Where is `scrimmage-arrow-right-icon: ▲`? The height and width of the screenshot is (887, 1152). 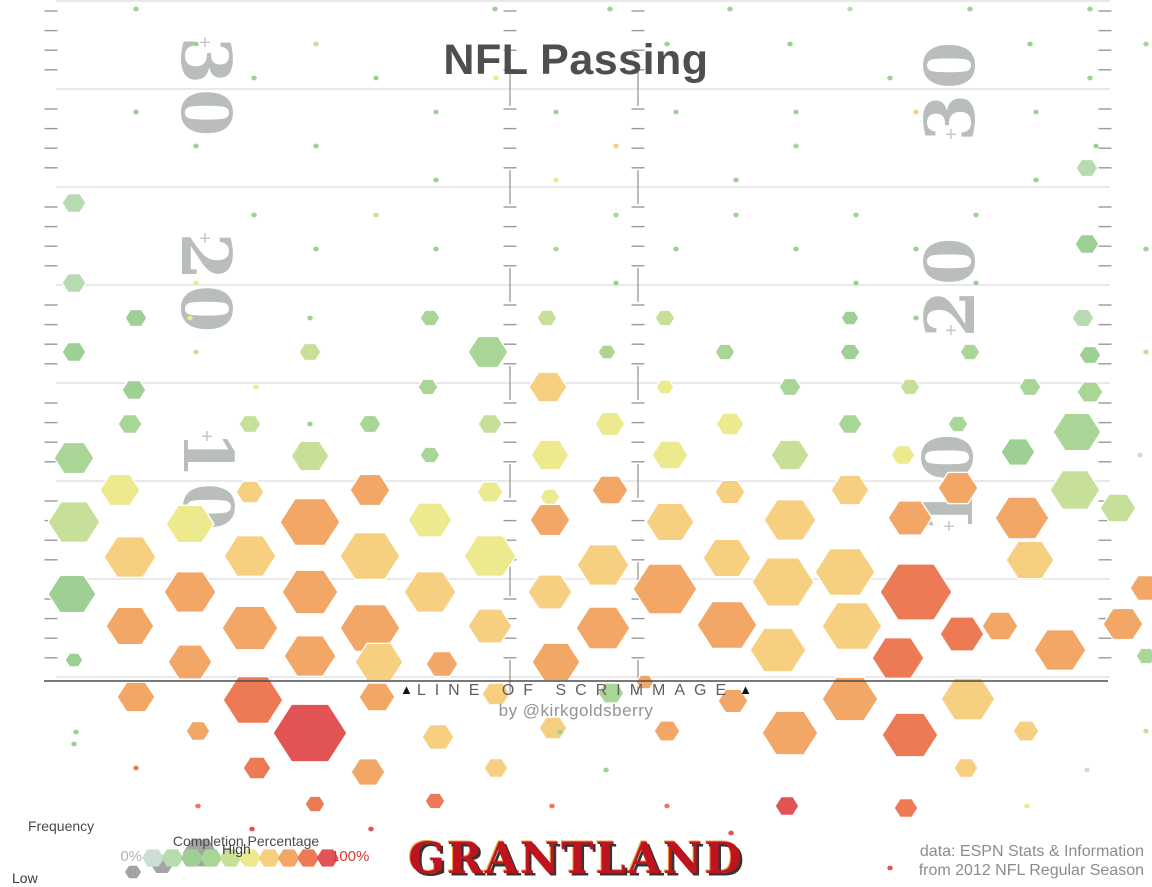 scrimmage-arrow-right-icon: ▲ is located at coordinates (746, 689).